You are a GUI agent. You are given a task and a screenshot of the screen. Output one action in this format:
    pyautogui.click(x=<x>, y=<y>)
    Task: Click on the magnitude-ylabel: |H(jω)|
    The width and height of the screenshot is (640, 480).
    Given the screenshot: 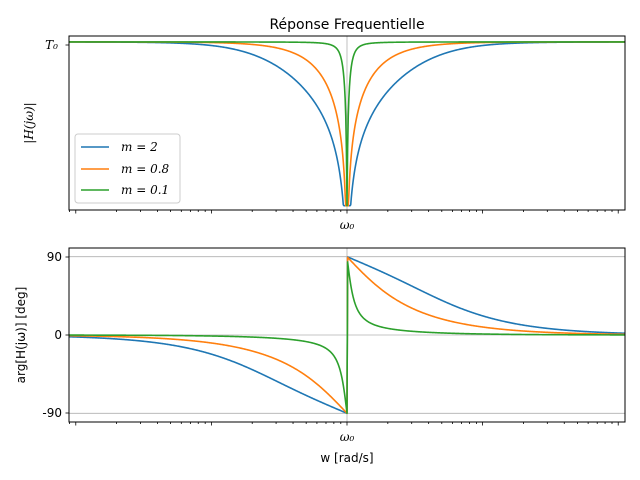 What is the action you would take?
    pyautogui.click(x=29, y=122)
    